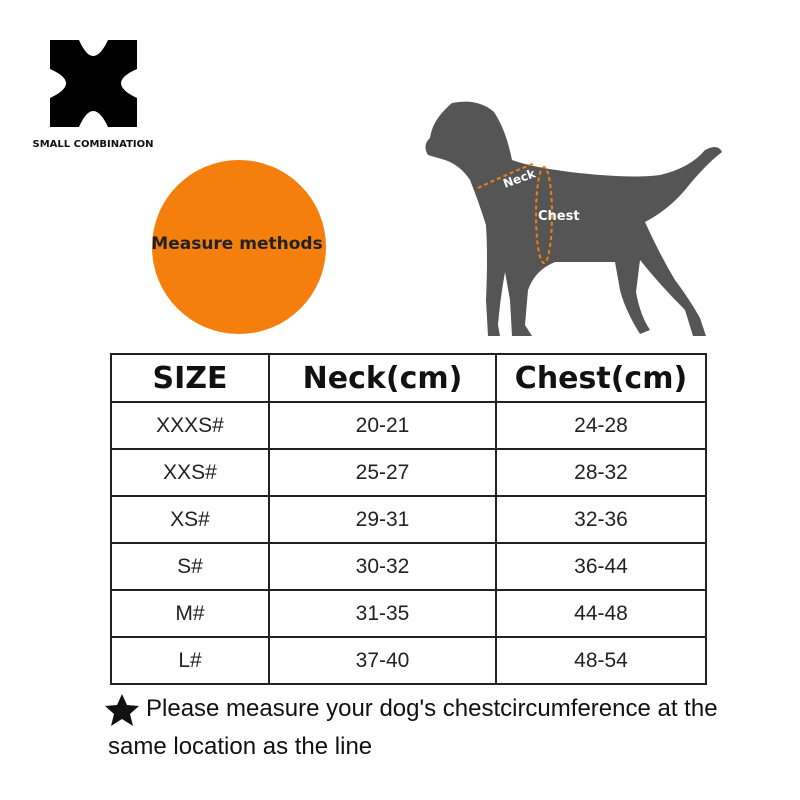 The height and width of the screenshot is (800, 800). Describe the element at coordinates (601, 378) in the screenshot. I see `header-cell: Chest(cm)` at that location.